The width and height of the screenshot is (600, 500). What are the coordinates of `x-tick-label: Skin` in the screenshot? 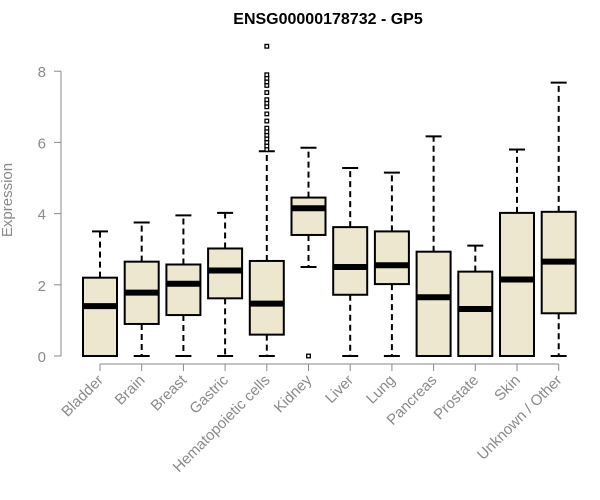 It's located at (507, 388).